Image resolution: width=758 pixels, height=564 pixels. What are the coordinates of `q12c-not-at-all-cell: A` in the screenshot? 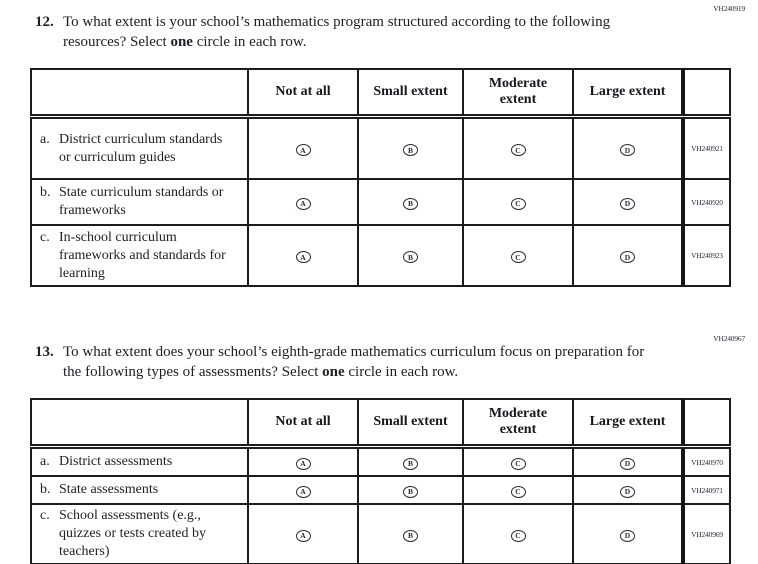 It's located at (303, 255).